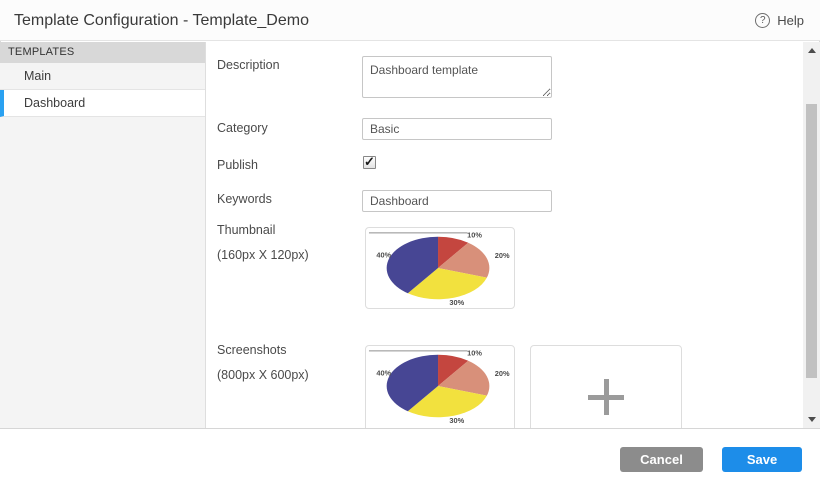  I want to click on help-label: Help, so click(790, 20).